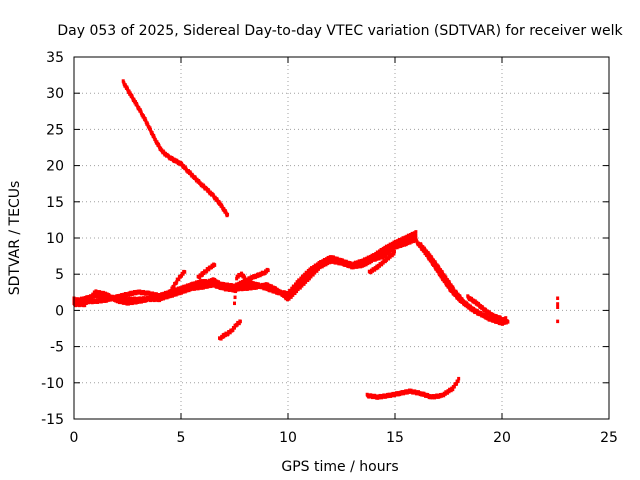  What do you see at coordinates (502, 438) in the screenshot?
I see `x-tick-label: 20` at bounding box center [502, 438].